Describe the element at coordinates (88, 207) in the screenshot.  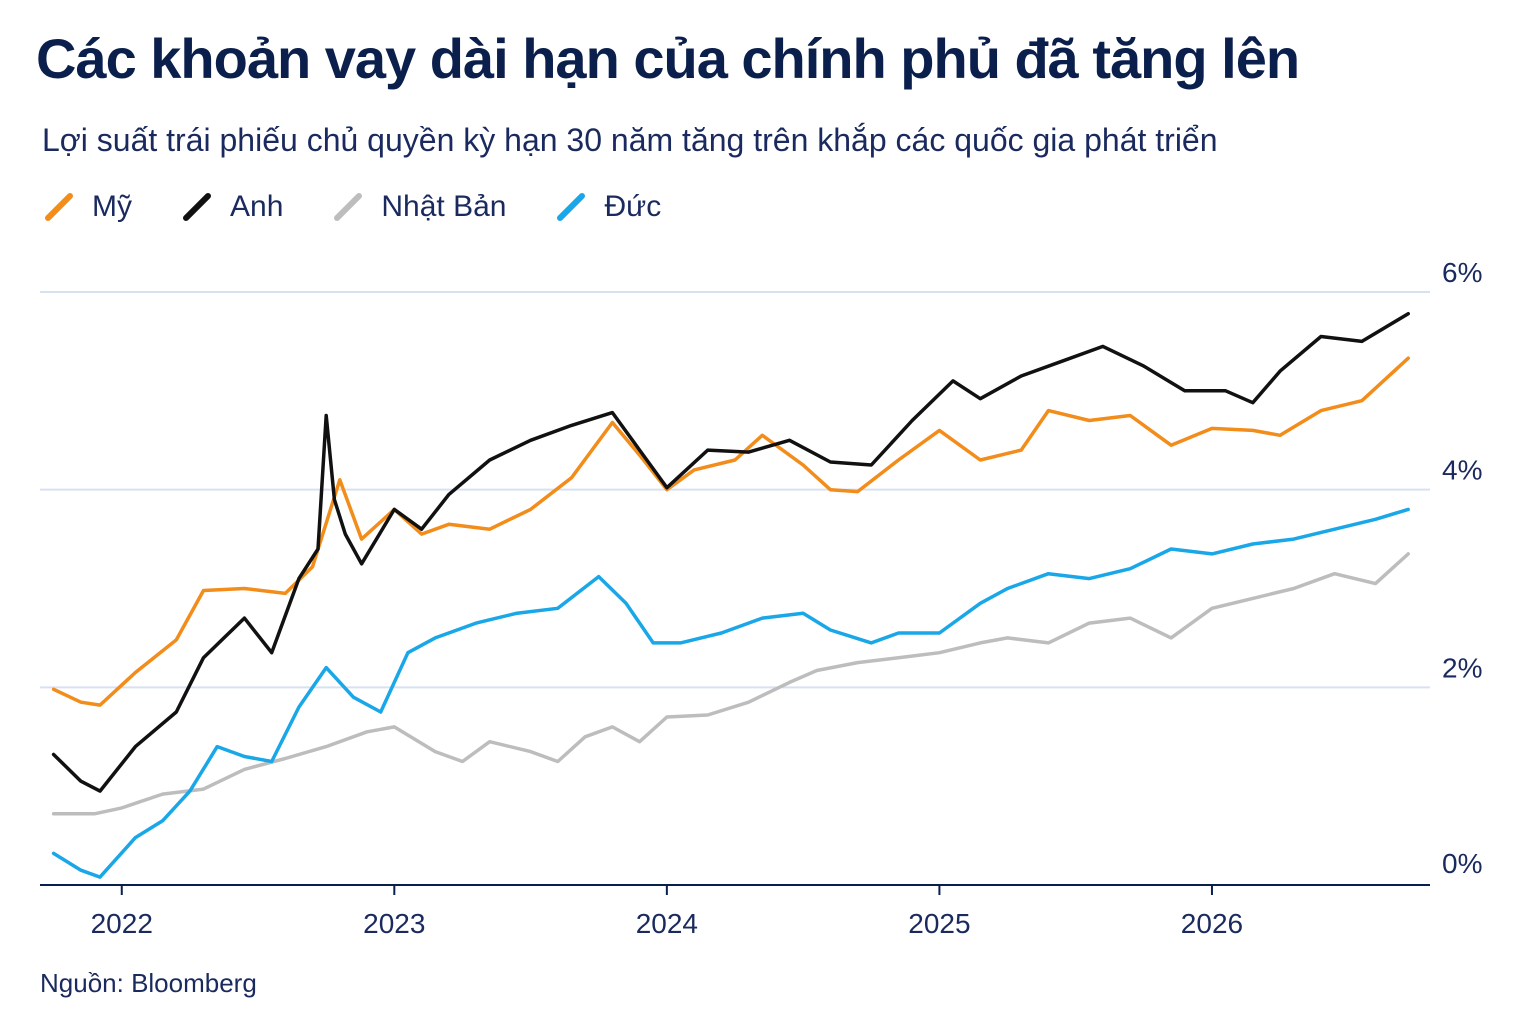
I see `legend-item-us: Mỹ` at that location.